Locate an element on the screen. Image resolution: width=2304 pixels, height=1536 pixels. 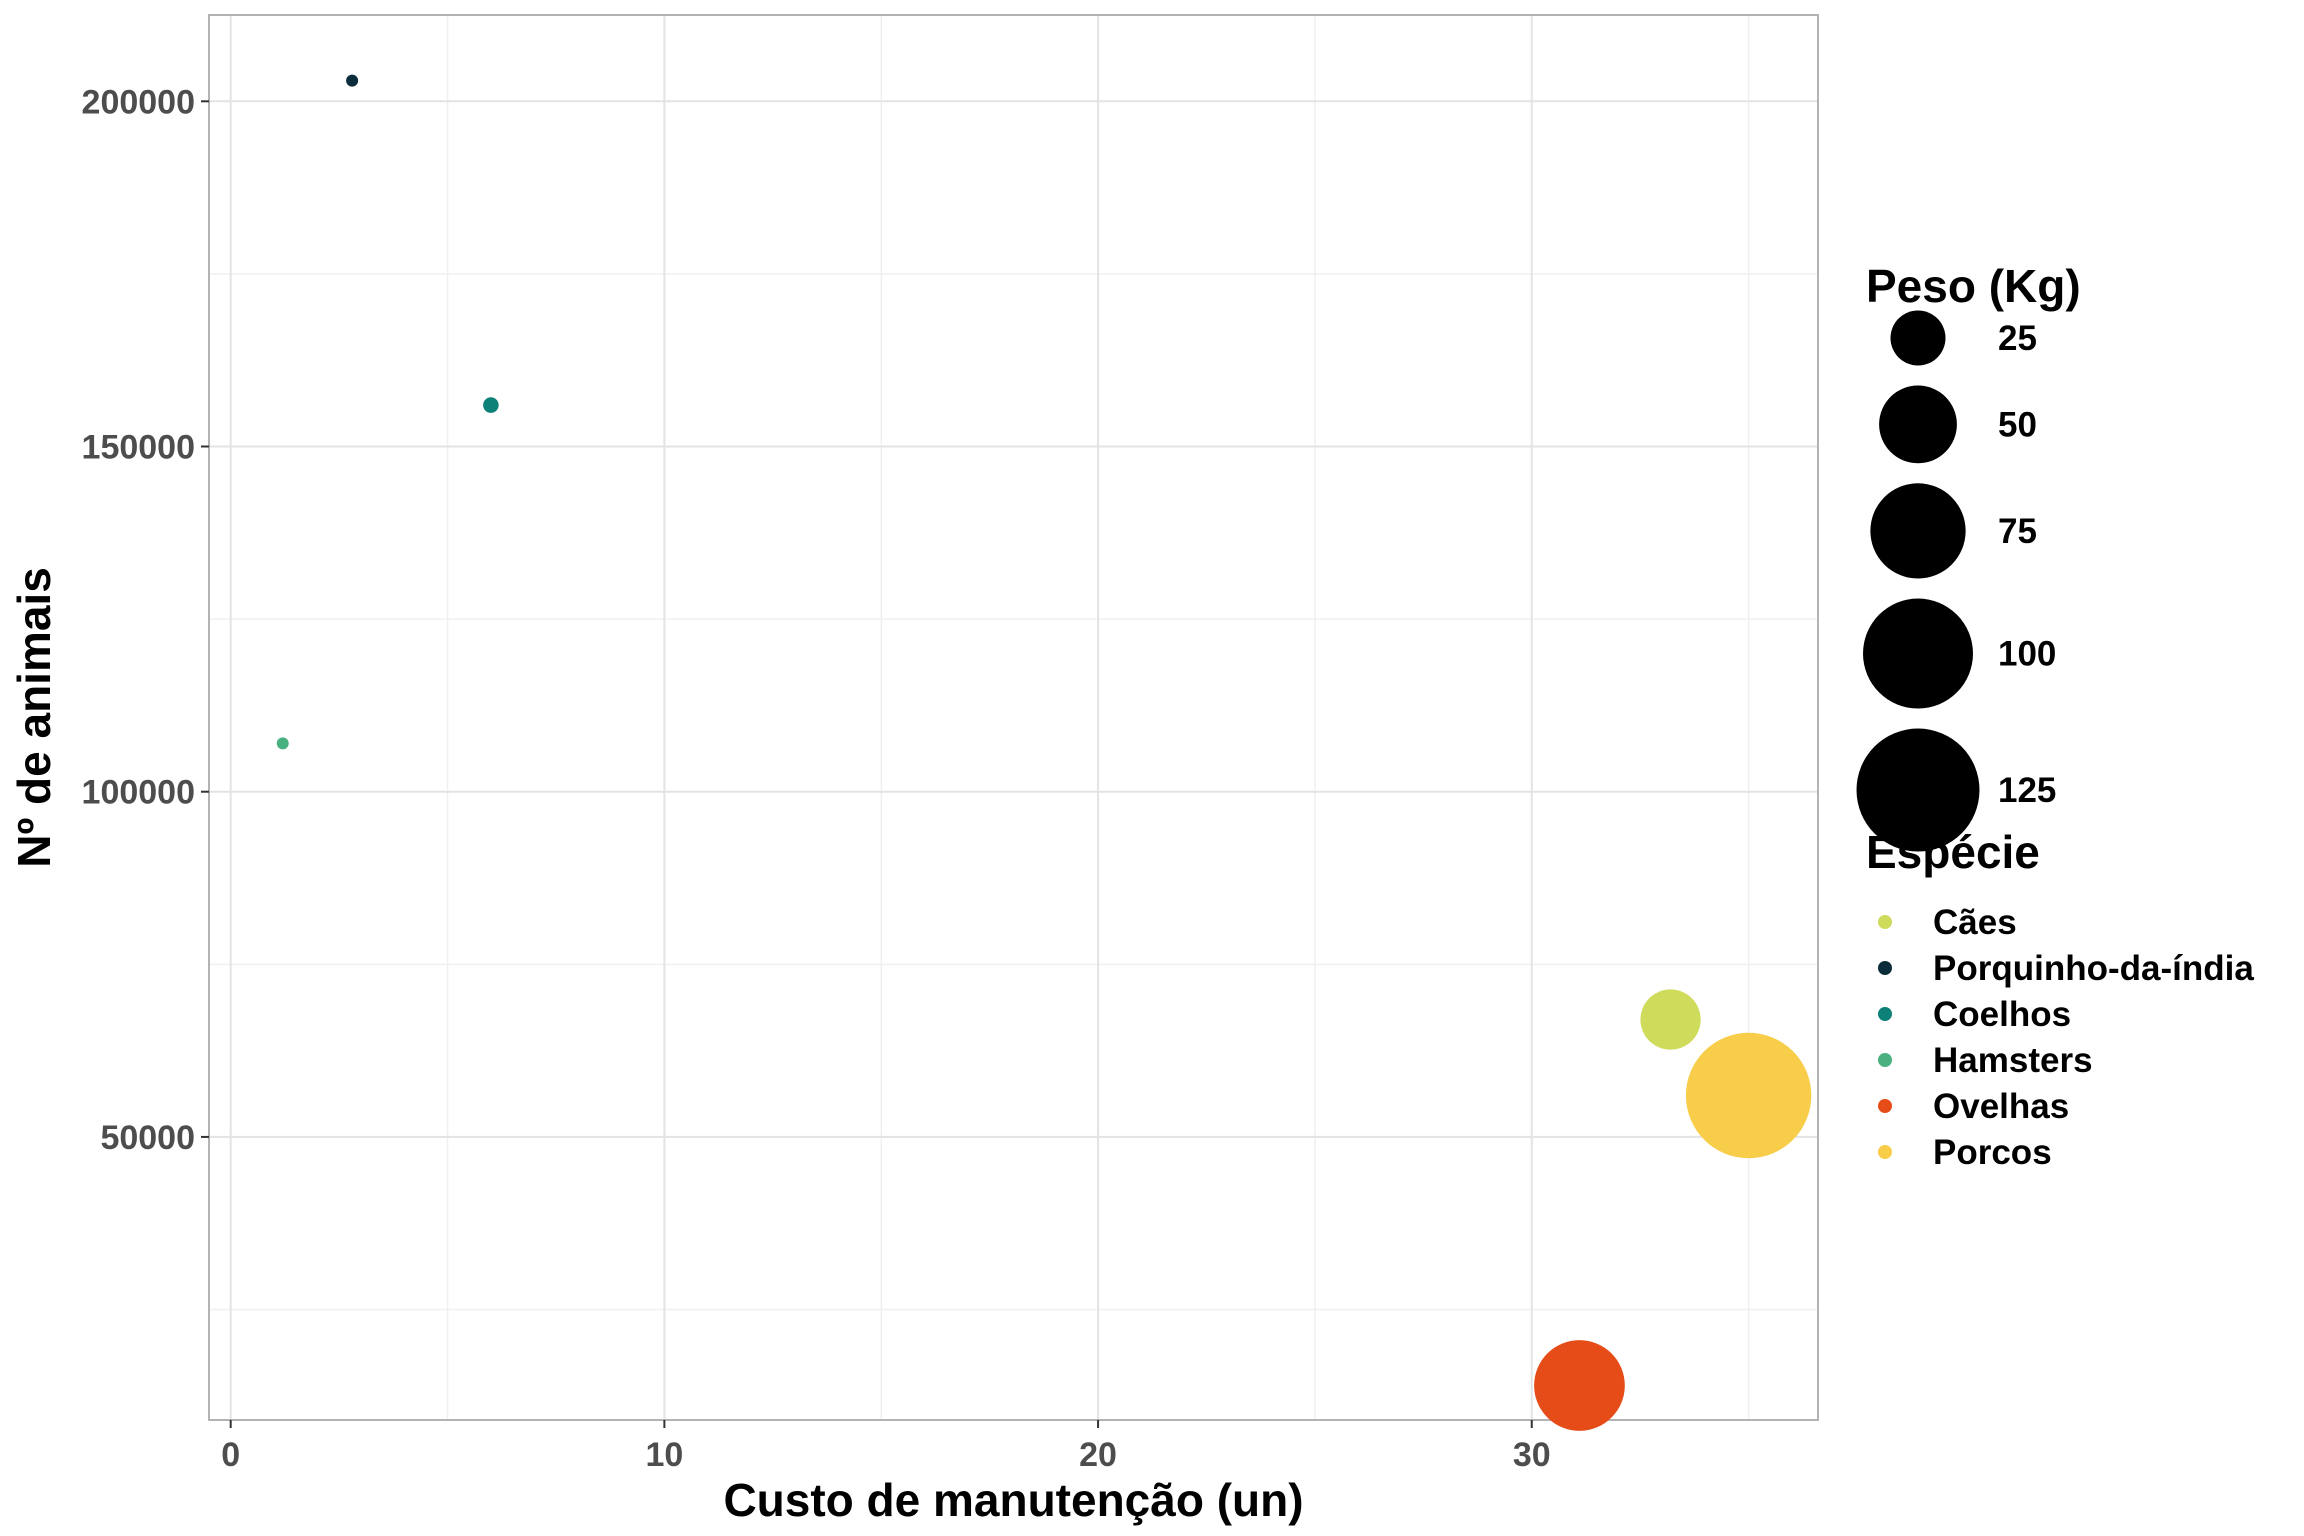
x-tick-label: 20 is located at coordinates (1098, 1455).